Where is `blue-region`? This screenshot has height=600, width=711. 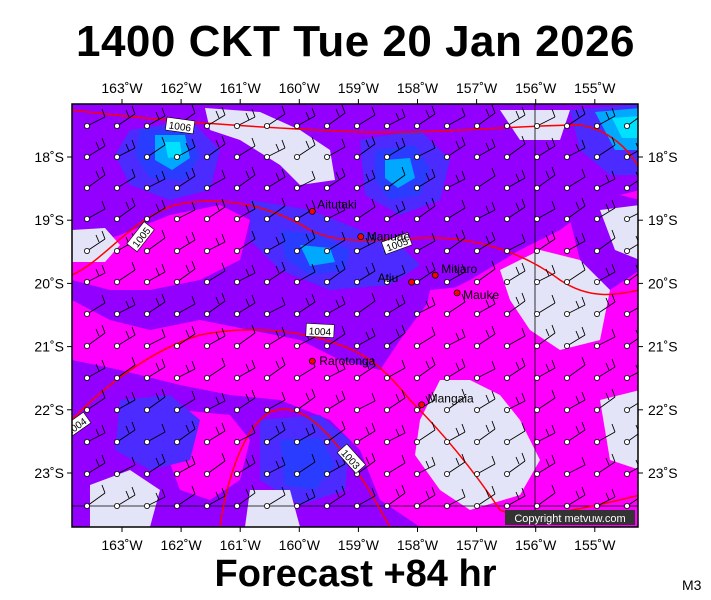
blue-region is located at coordinates (157, 432).